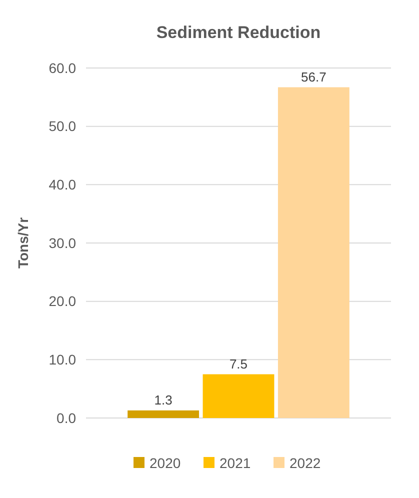 This screenshot has width=419, height=498. Describe the element at coordinates (163, 400) in the screenshot. I see `data-label: 1.3` at that location.